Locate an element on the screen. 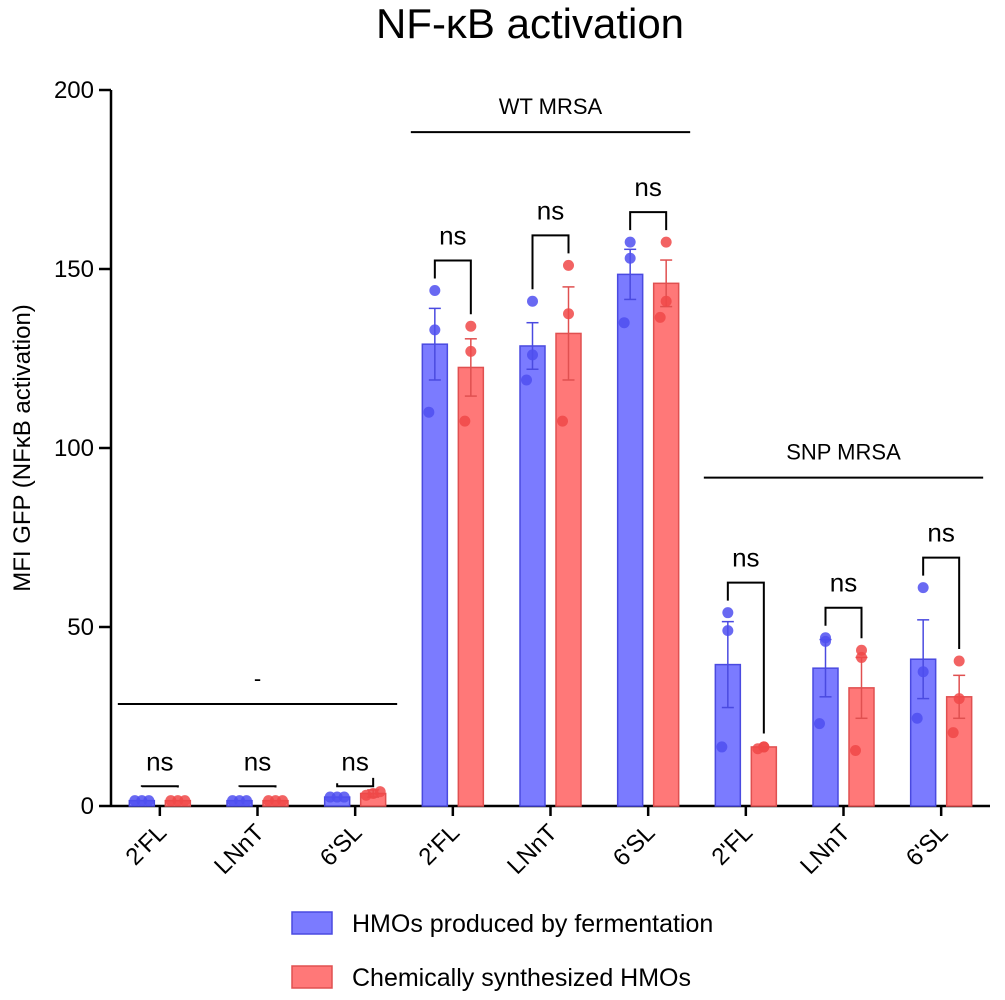  legend-label-chemical: Chemically synthesized HMOs is located at coordinates (521, 978).